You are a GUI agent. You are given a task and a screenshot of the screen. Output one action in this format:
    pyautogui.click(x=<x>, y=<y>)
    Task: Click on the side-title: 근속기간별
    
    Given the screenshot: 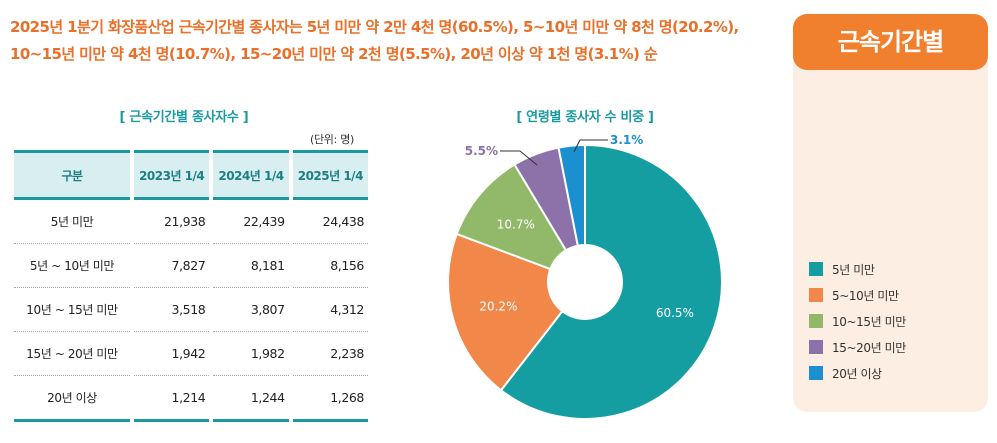 What is the action you would take?
    pyautogui.click(x=890, y=42)
    